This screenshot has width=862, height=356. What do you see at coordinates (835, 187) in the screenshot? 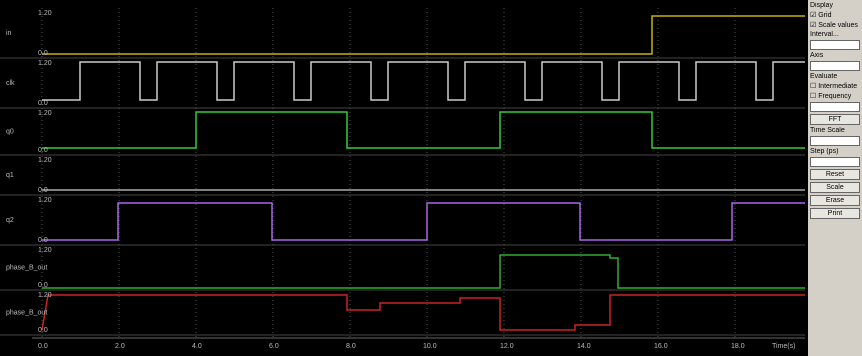
I see `scale-button: Scale` at bounding box center [835, 187].